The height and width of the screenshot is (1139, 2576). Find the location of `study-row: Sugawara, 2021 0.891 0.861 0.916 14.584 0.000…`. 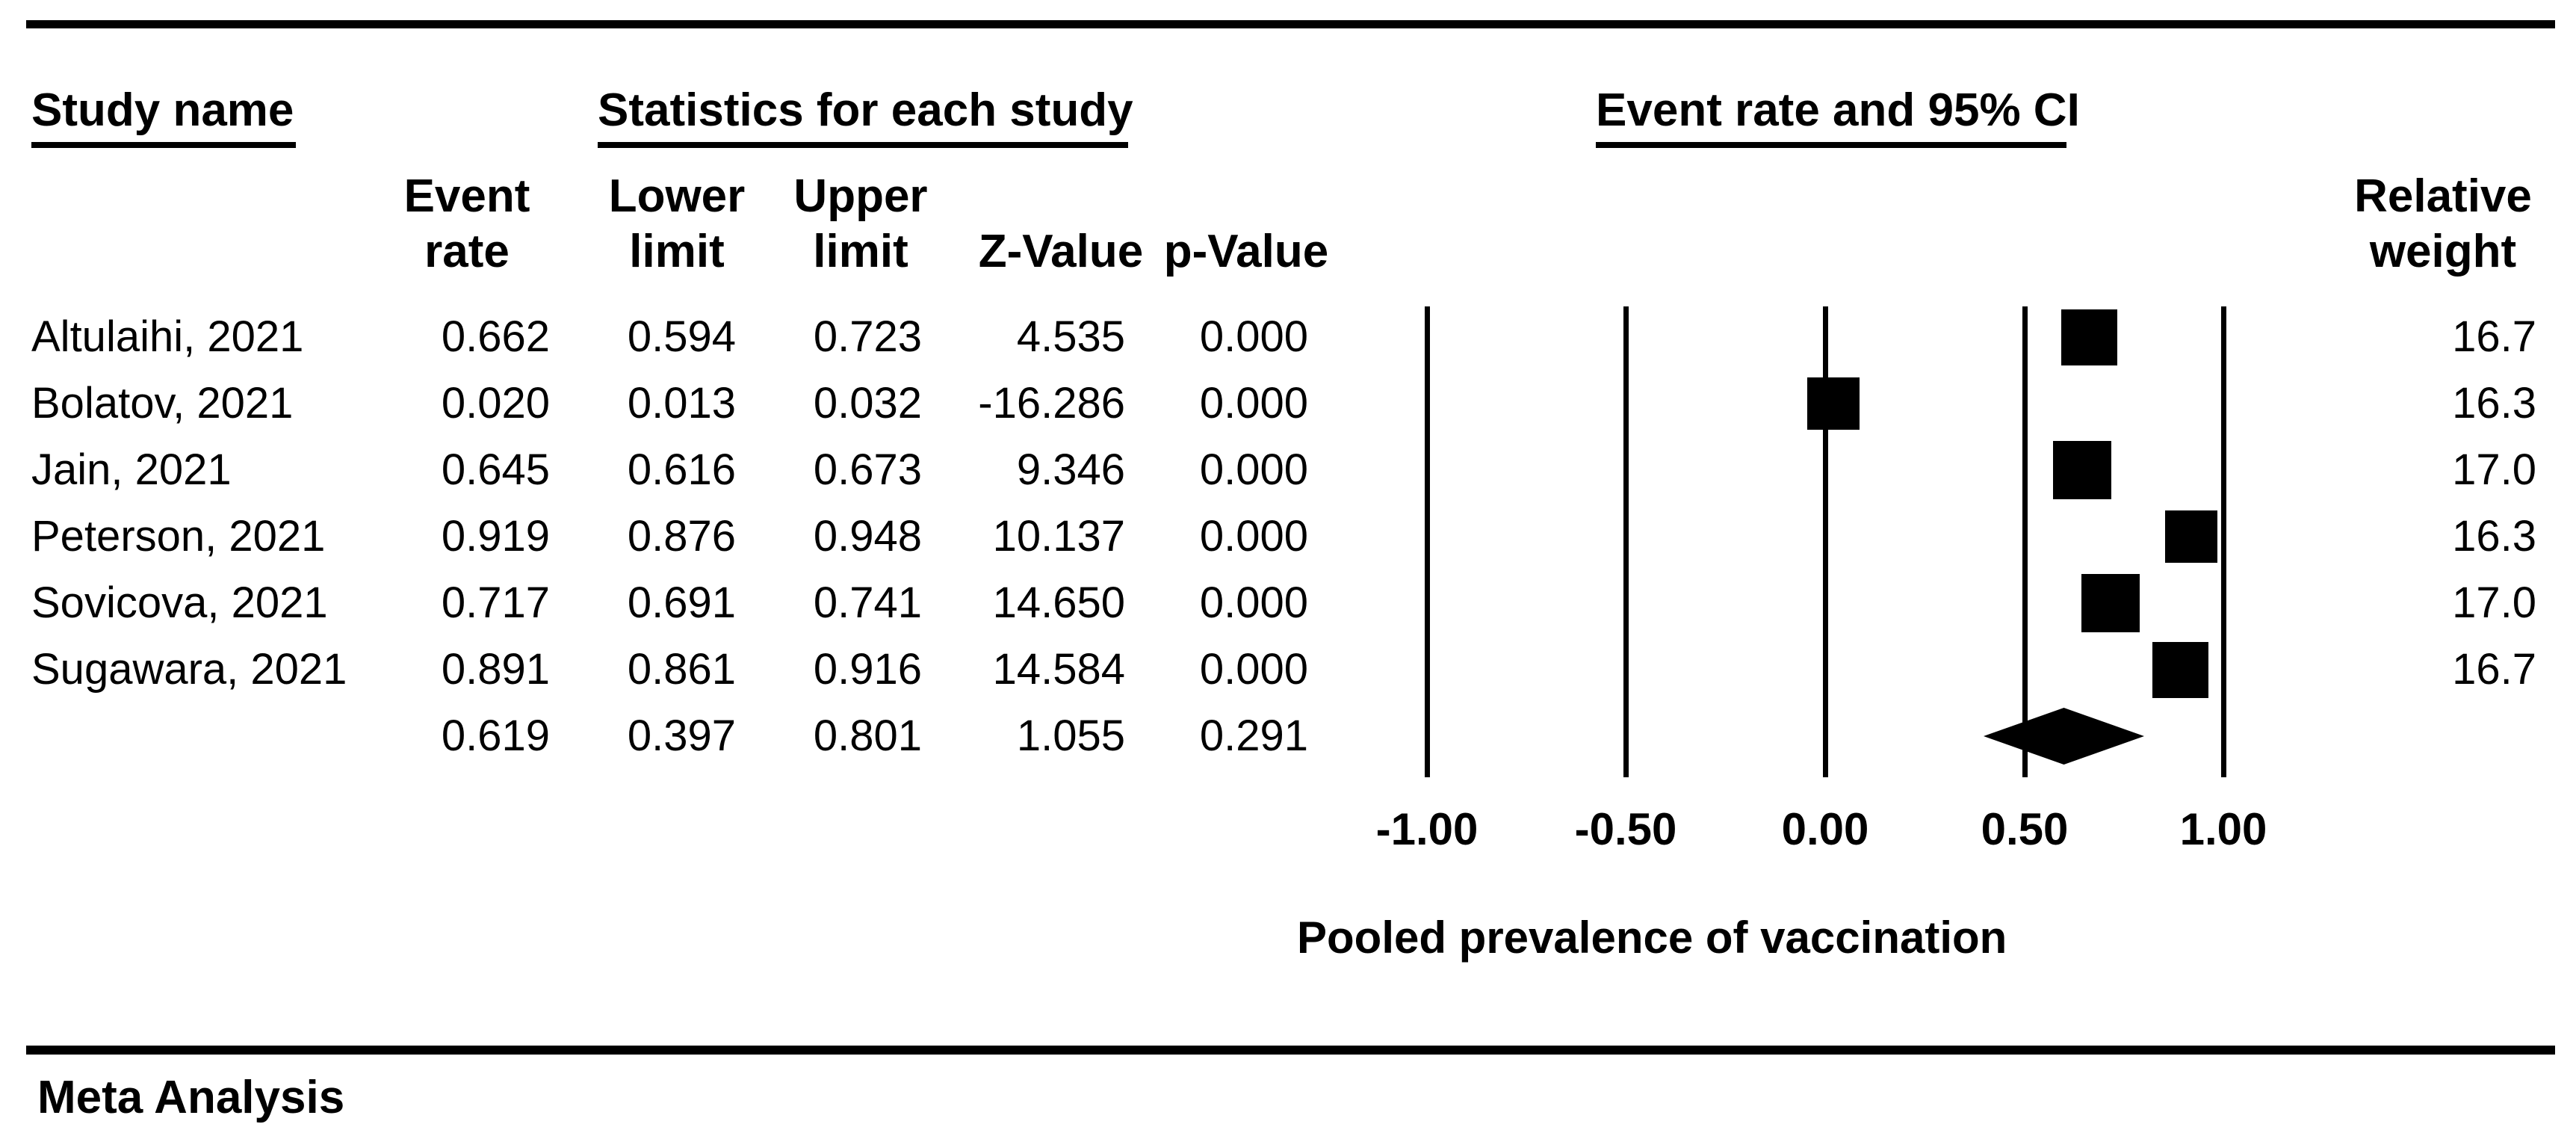

study-row: Sugawara, 2021 0.891 0.861 0.916 14.584 0.000… is located at coordinates (1288, 670).